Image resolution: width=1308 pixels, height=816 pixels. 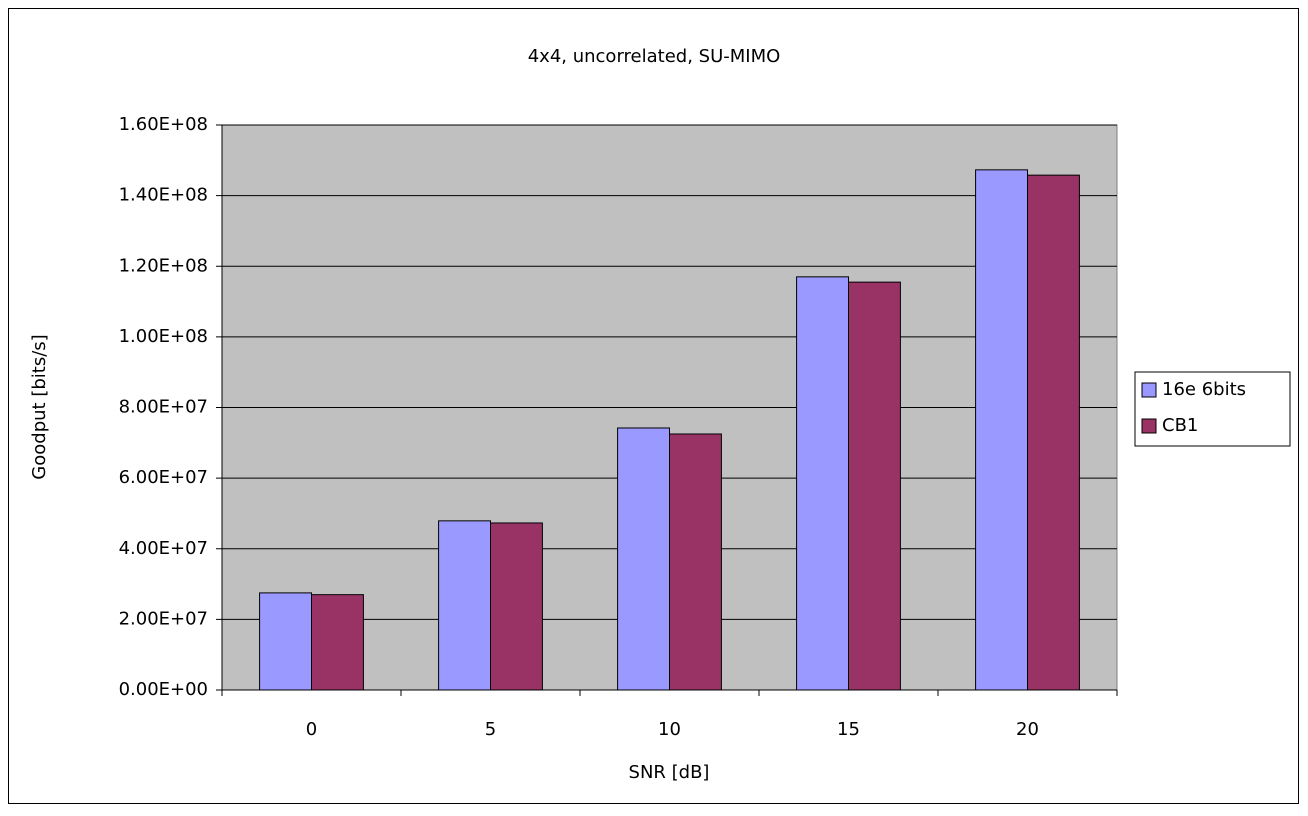 What do you see at coordinates (163, 124) in the screenshot?
I see `y-tick-label: 1.60E+08` at bounding box center [163, 124].